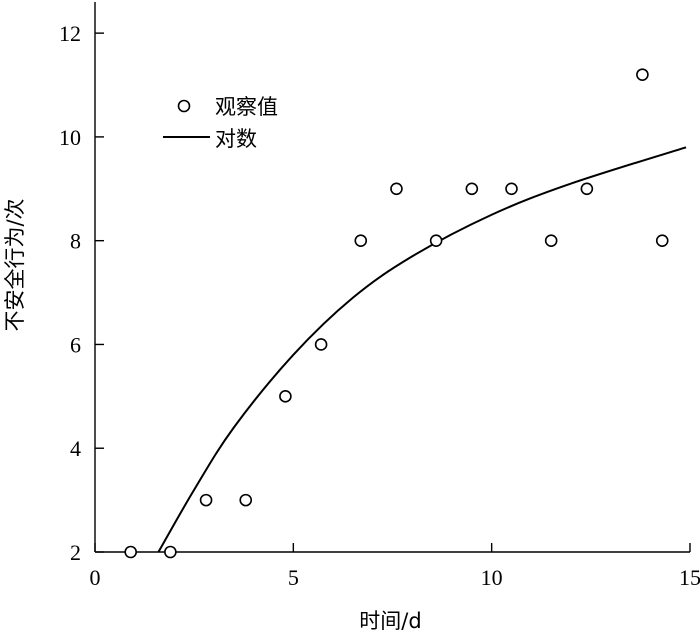 The height and width of the screenshot is (636, 700). I want to click on y-ticks: 2 4 6 8 10 12, so click(81, 293).